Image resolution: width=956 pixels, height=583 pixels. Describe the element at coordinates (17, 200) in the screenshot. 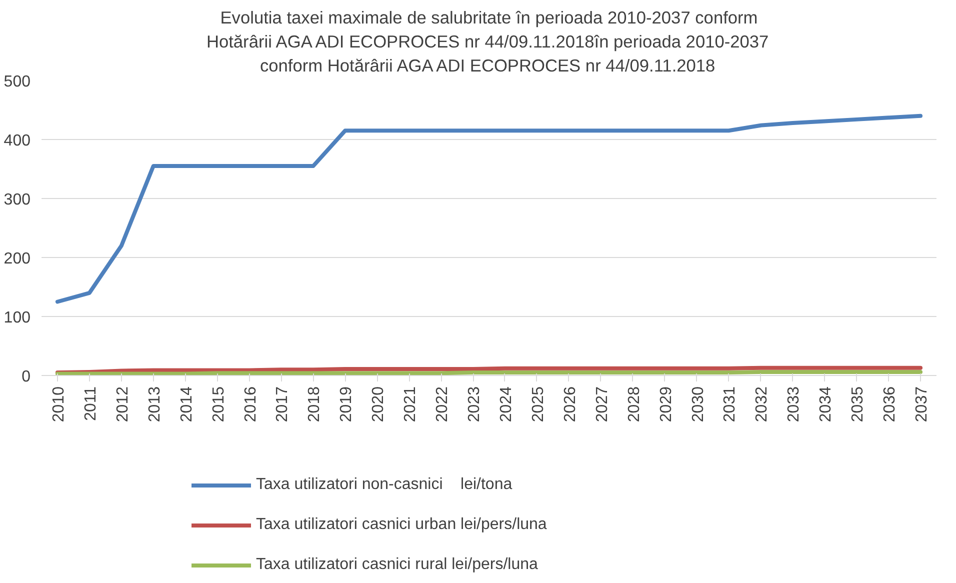

I see `y-tick-label: 300` at that location.